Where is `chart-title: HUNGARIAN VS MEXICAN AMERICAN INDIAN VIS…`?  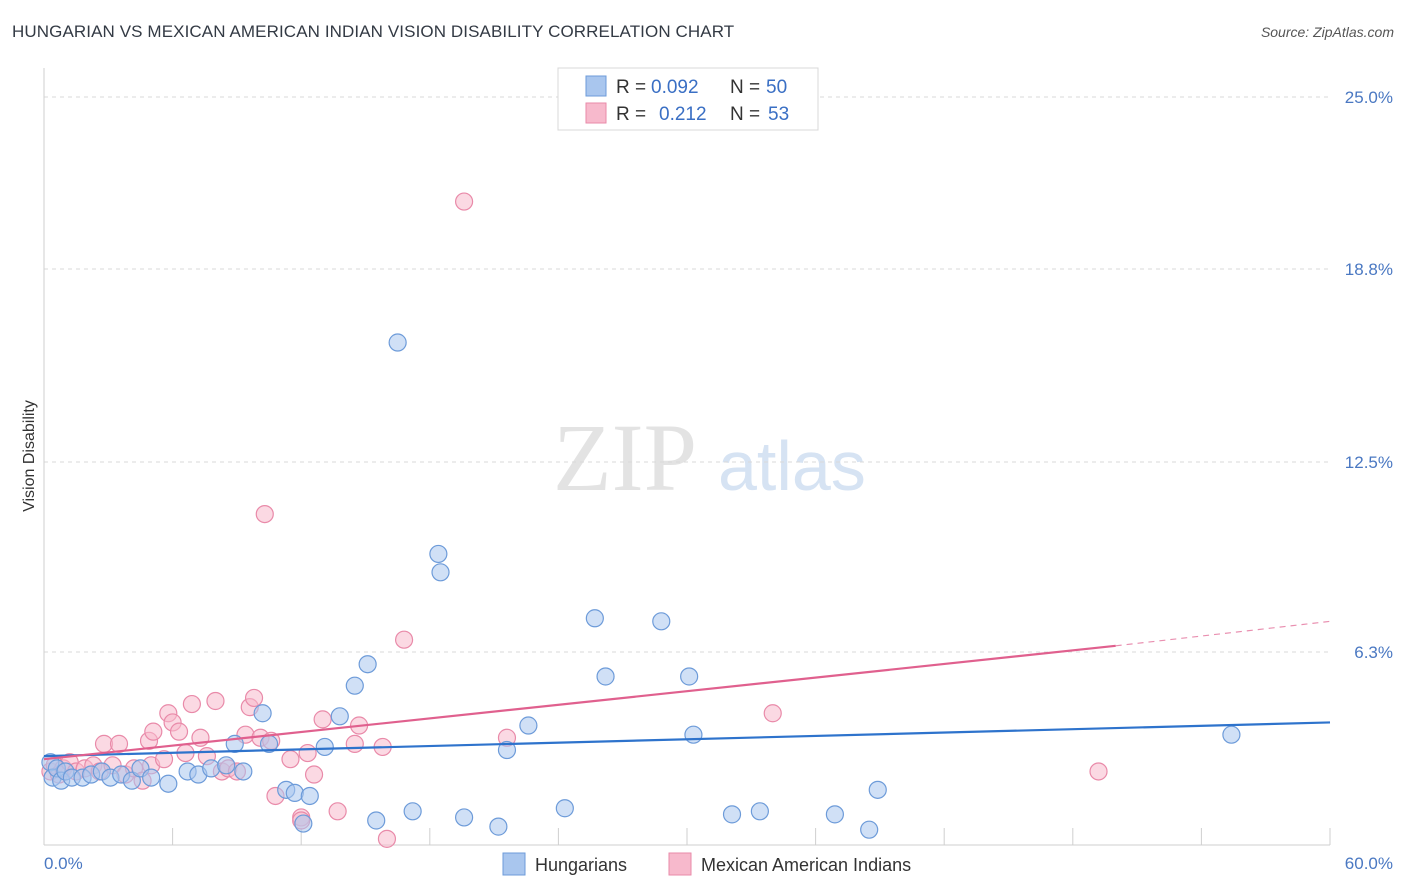
chart-title: HUNGARIAN VS MEXICAN AMERICAN INDIAN VIS… is located at coordinates (373, 31).